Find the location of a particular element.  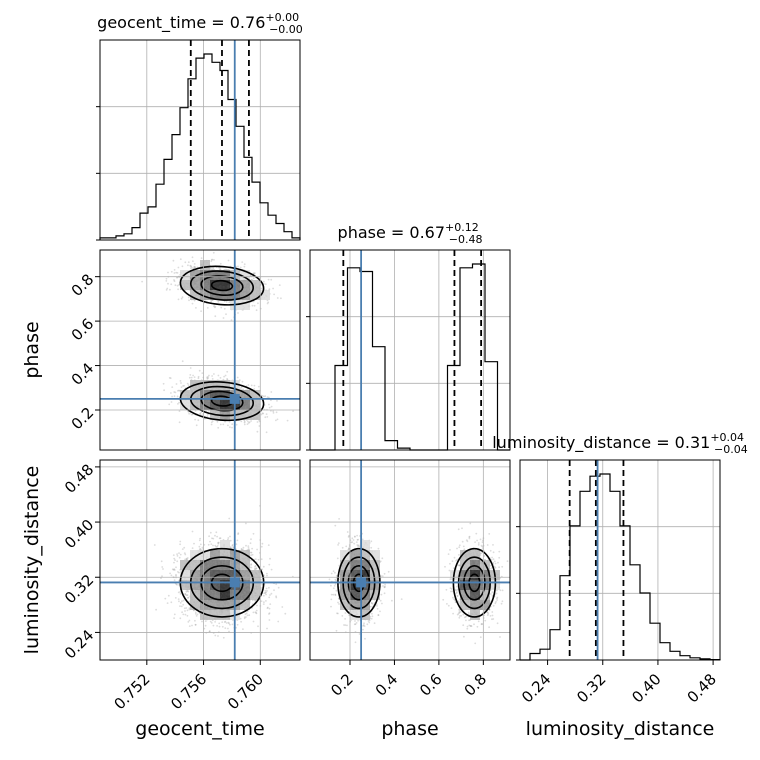

y-axis-luminosity_distance: 0.24 0.32 0.40 0.48 luminosity_distance is located at coordinates (60, 561).